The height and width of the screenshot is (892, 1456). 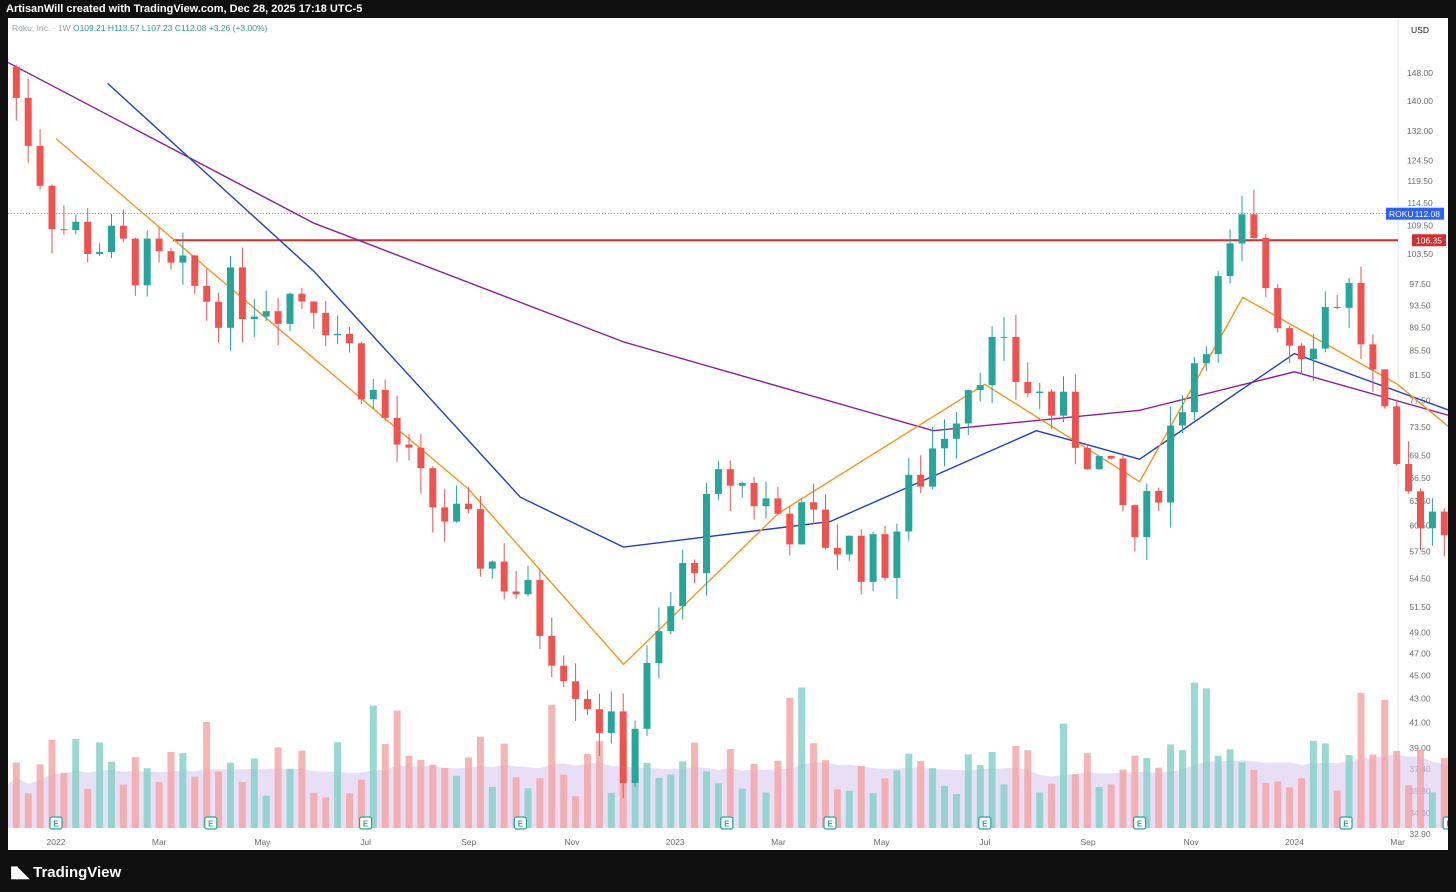 I want to click on y-tick-label: 57.50, so click(x=1420, y=551).